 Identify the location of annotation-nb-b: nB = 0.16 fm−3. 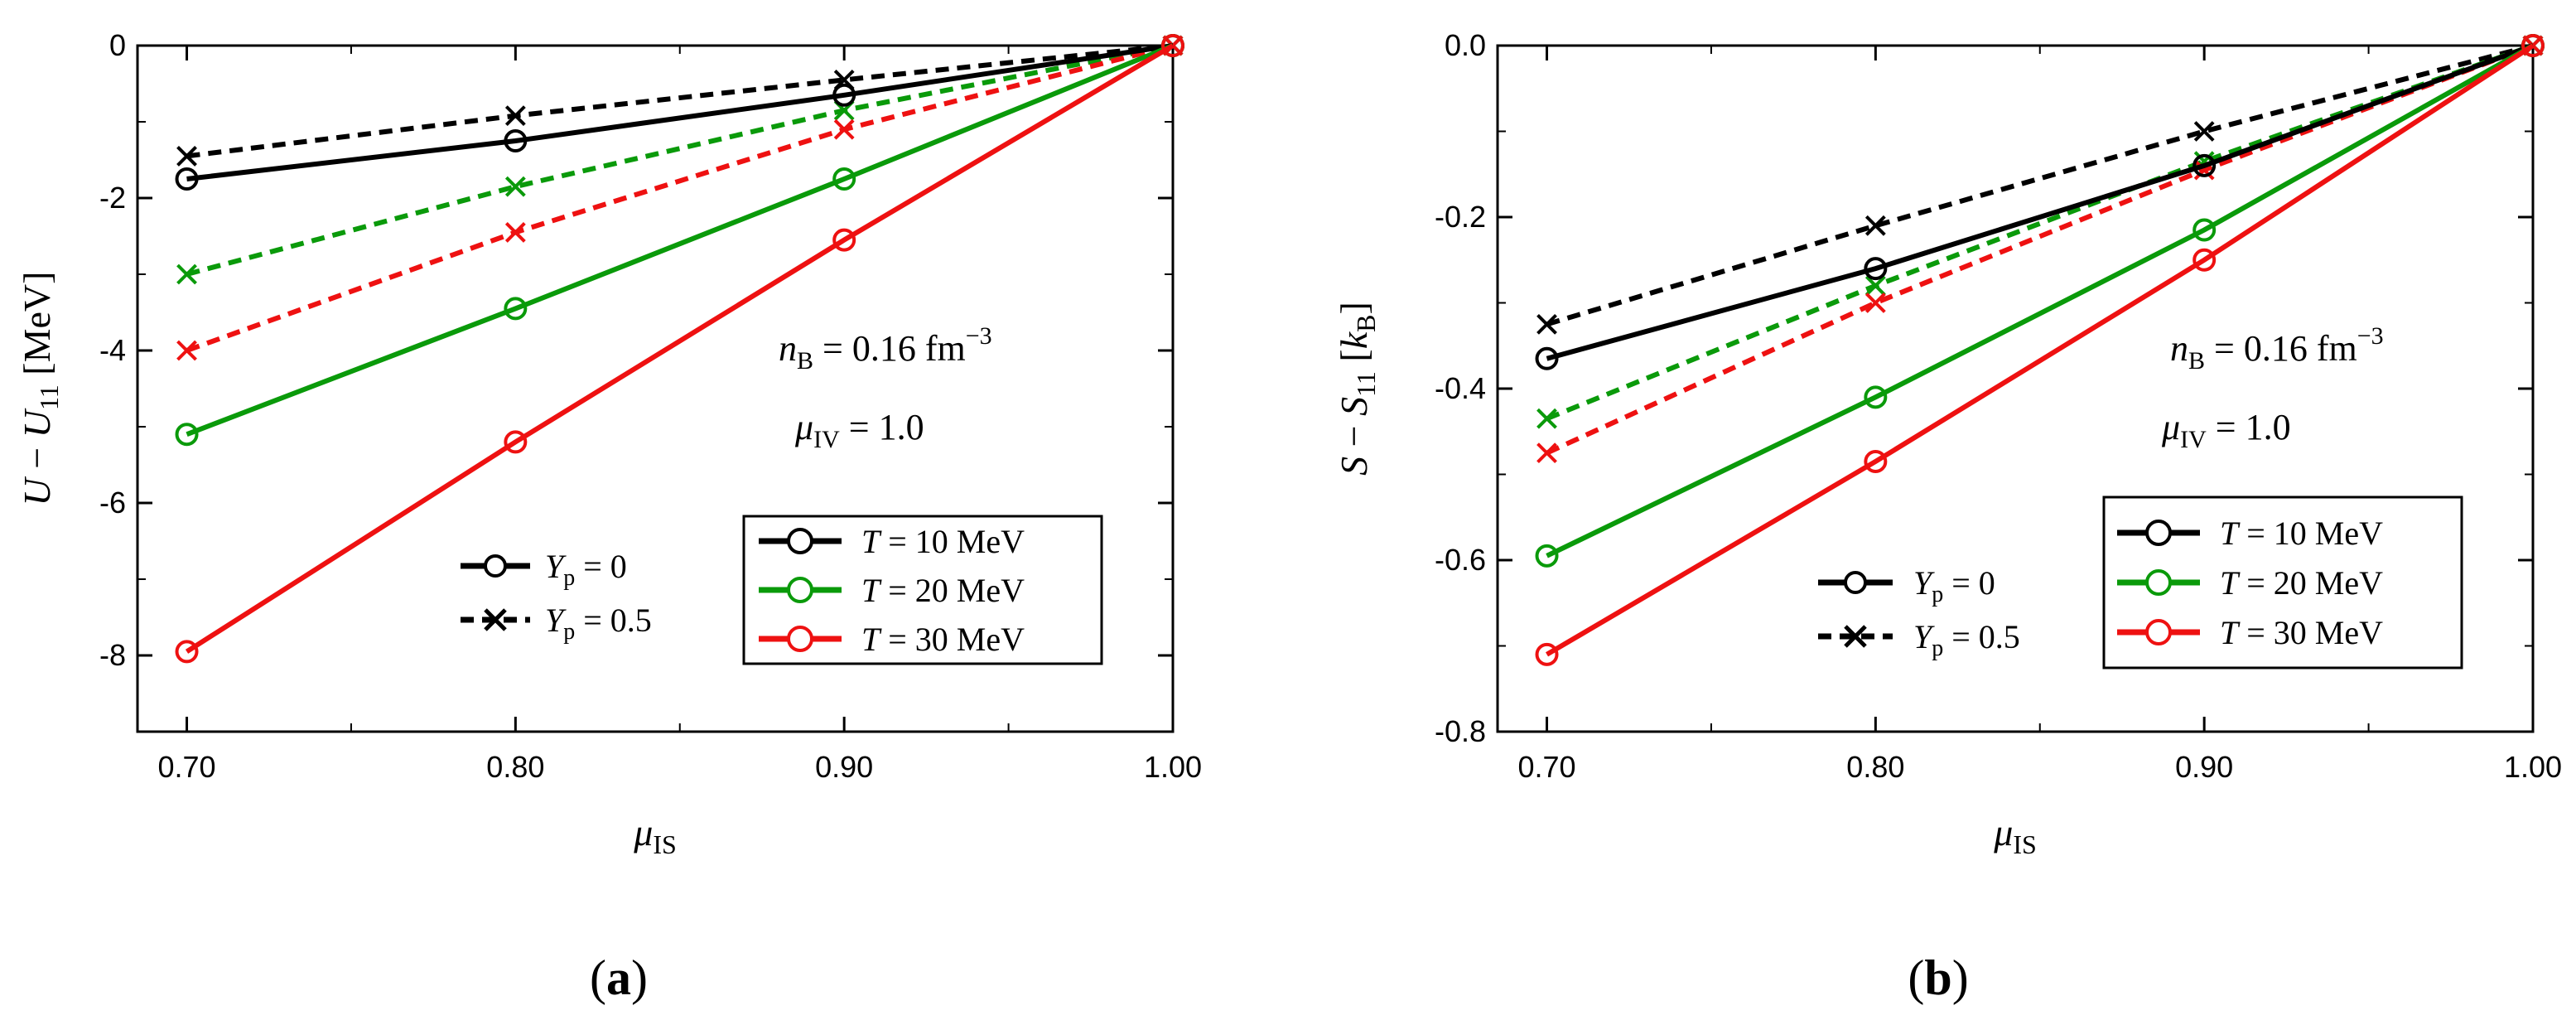
(2277, 348).